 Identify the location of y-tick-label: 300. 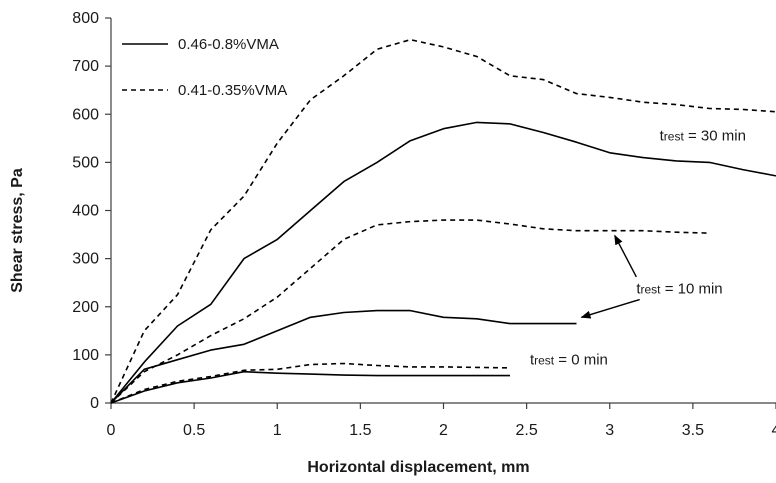
(85, 259).